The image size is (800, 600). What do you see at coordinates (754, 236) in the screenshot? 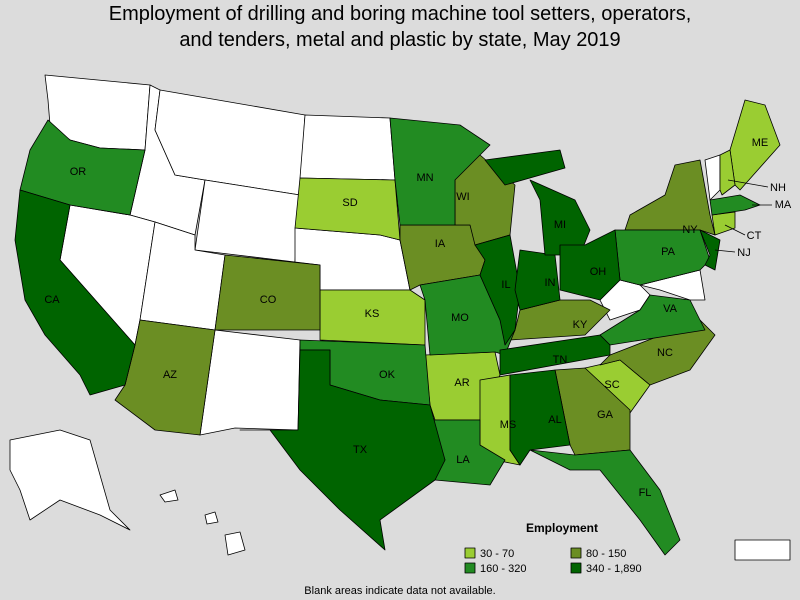
I see `state-label: CT` at bounding box center [754, 236].